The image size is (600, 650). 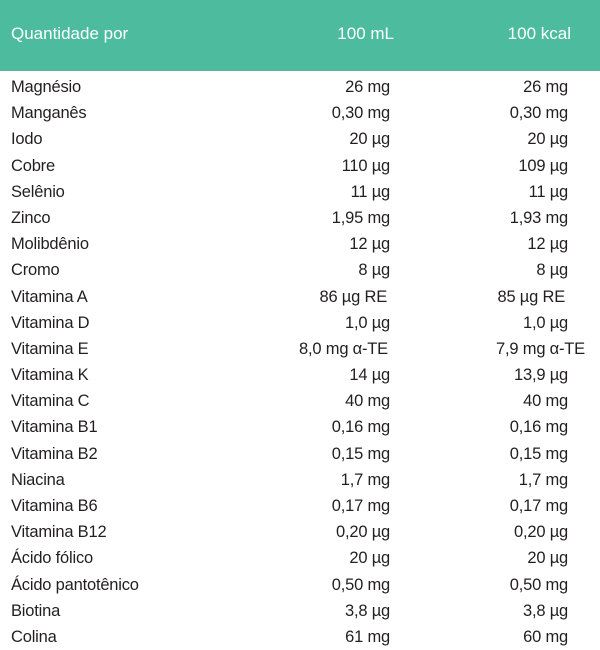 I want to click on value-per-100ml: 14 µg, so click(x=369, y=375).